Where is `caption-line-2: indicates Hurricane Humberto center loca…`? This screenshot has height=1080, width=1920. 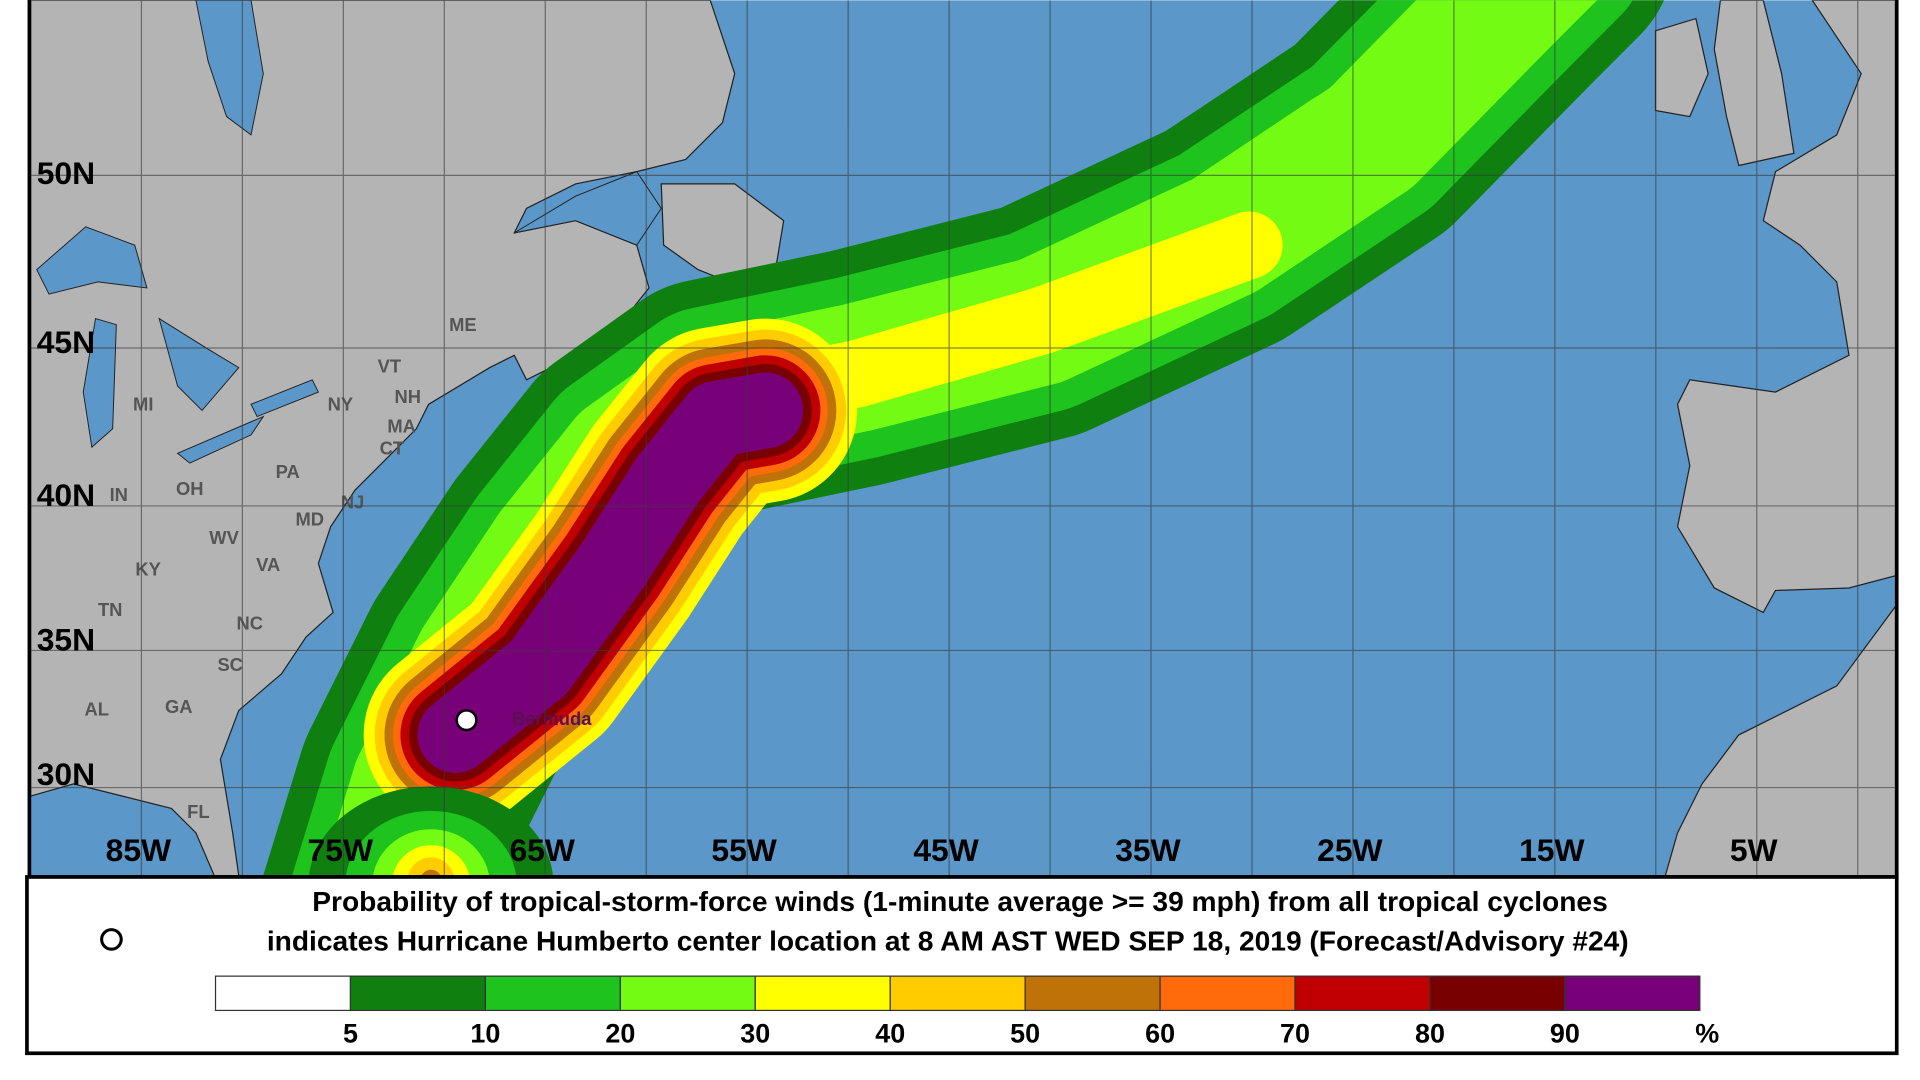 caption-line-2: indicates Hurricane Humberto center loca… is located at coordinates (948, 940).